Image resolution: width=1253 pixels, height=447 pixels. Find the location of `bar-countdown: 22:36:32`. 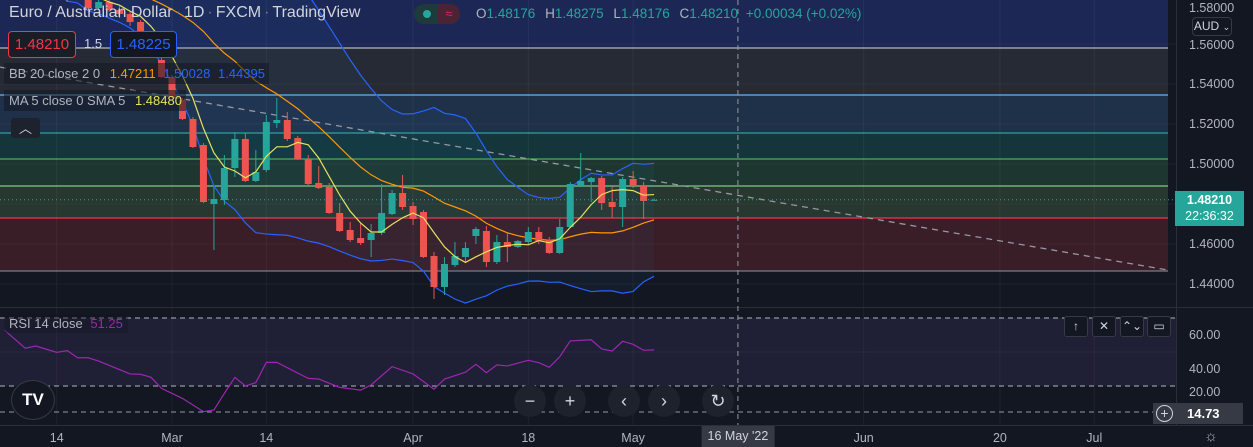

bar-countdown: 22:36:32 is located at coordinates (1209, 216).